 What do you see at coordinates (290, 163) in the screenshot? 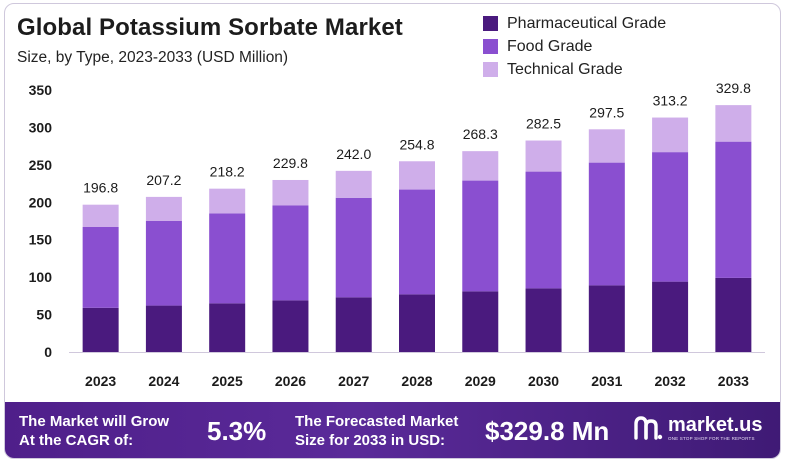
I see `total-label-2026: 229.8` at bounding box center [290, 163].